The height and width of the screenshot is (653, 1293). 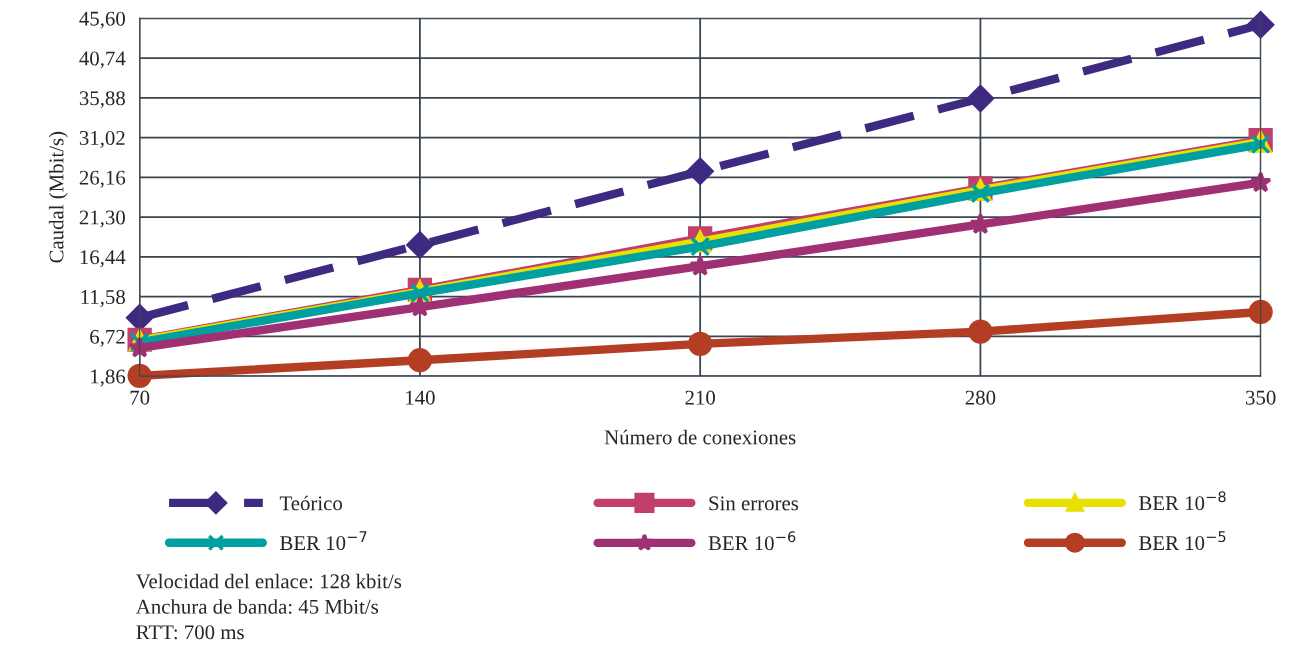 I want to click on y-tick-label: 40,74, so click(x=102, y=60).